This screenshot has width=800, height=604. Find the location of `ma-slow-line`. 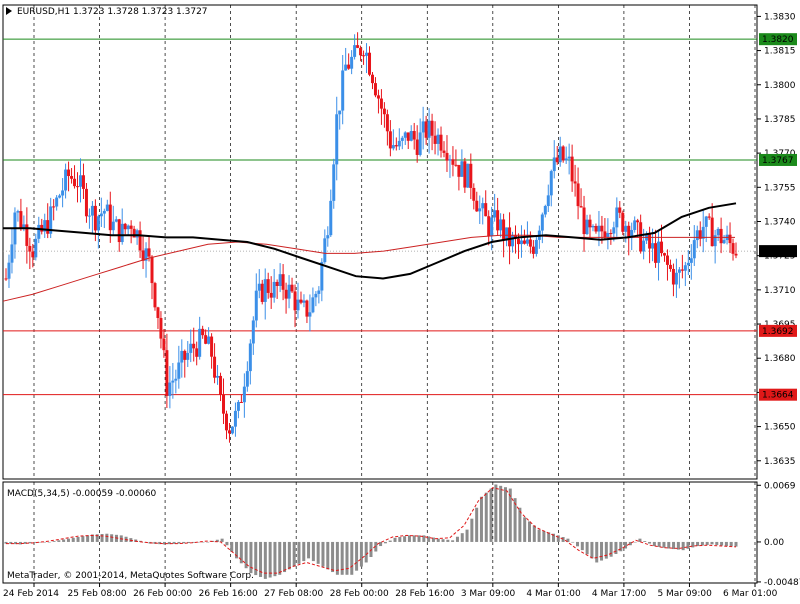

ma-slow-line is located at coordinates (370, 241).